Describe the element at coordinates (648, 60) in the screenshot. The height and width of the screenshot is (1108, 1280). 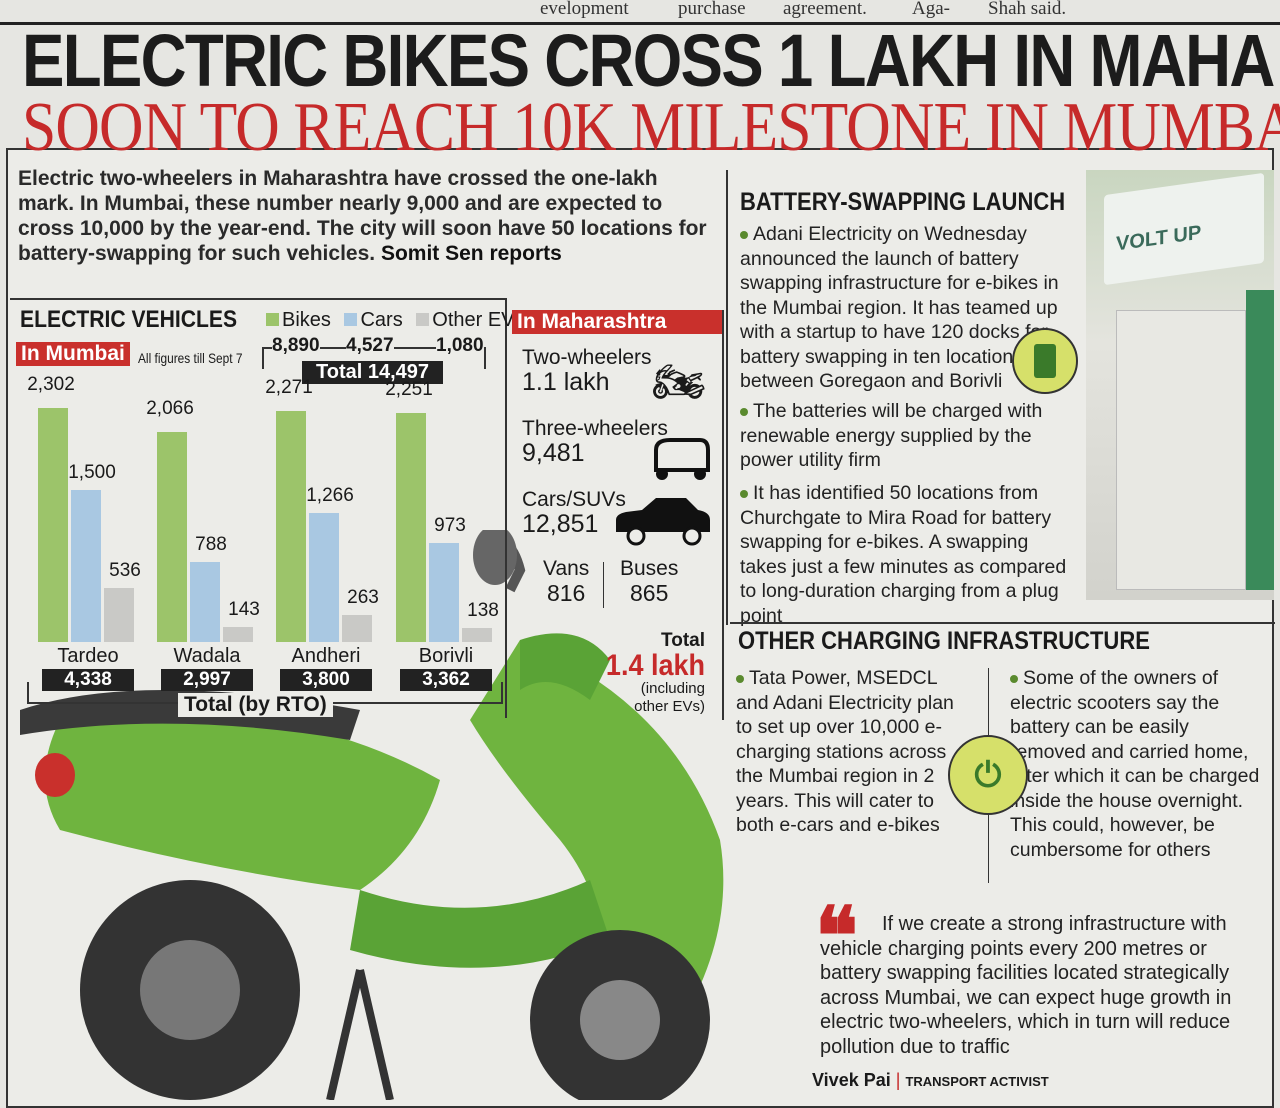
I see `headline: ELECTRIC BIKES CROSS 1 LAKH IN MAHA` at that location.